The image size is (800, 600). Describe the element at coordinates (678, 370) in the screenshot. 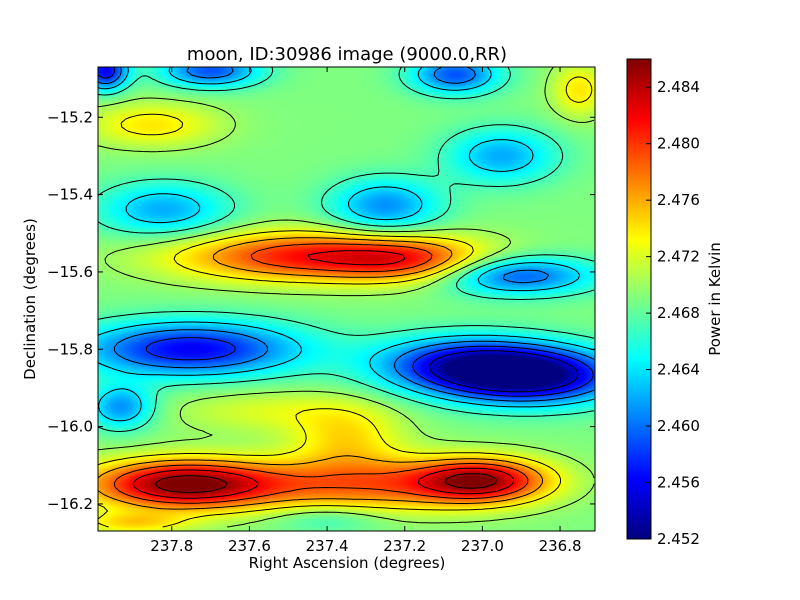

I see `colorbar-tick-label: 2.464` at that location.